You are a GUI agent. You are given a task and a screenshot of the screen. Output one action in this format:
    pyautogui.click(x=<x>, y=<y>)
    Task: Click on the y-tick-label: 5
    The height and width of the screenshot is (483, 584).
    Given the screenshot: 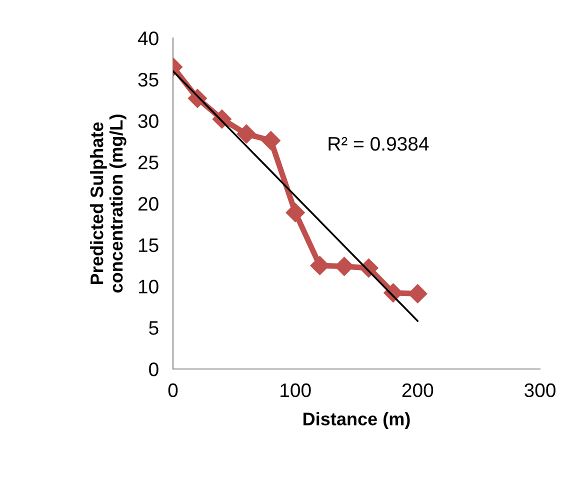 What is the action you would take?
    pyautogui.click(x=153, y=328)
    